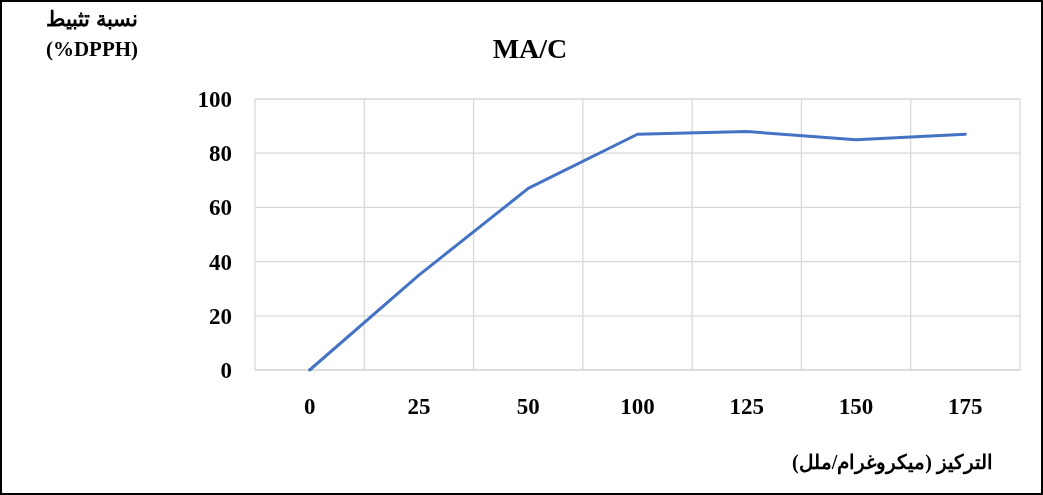  I want to click on x-tick-label: 25, so click(419, 406).